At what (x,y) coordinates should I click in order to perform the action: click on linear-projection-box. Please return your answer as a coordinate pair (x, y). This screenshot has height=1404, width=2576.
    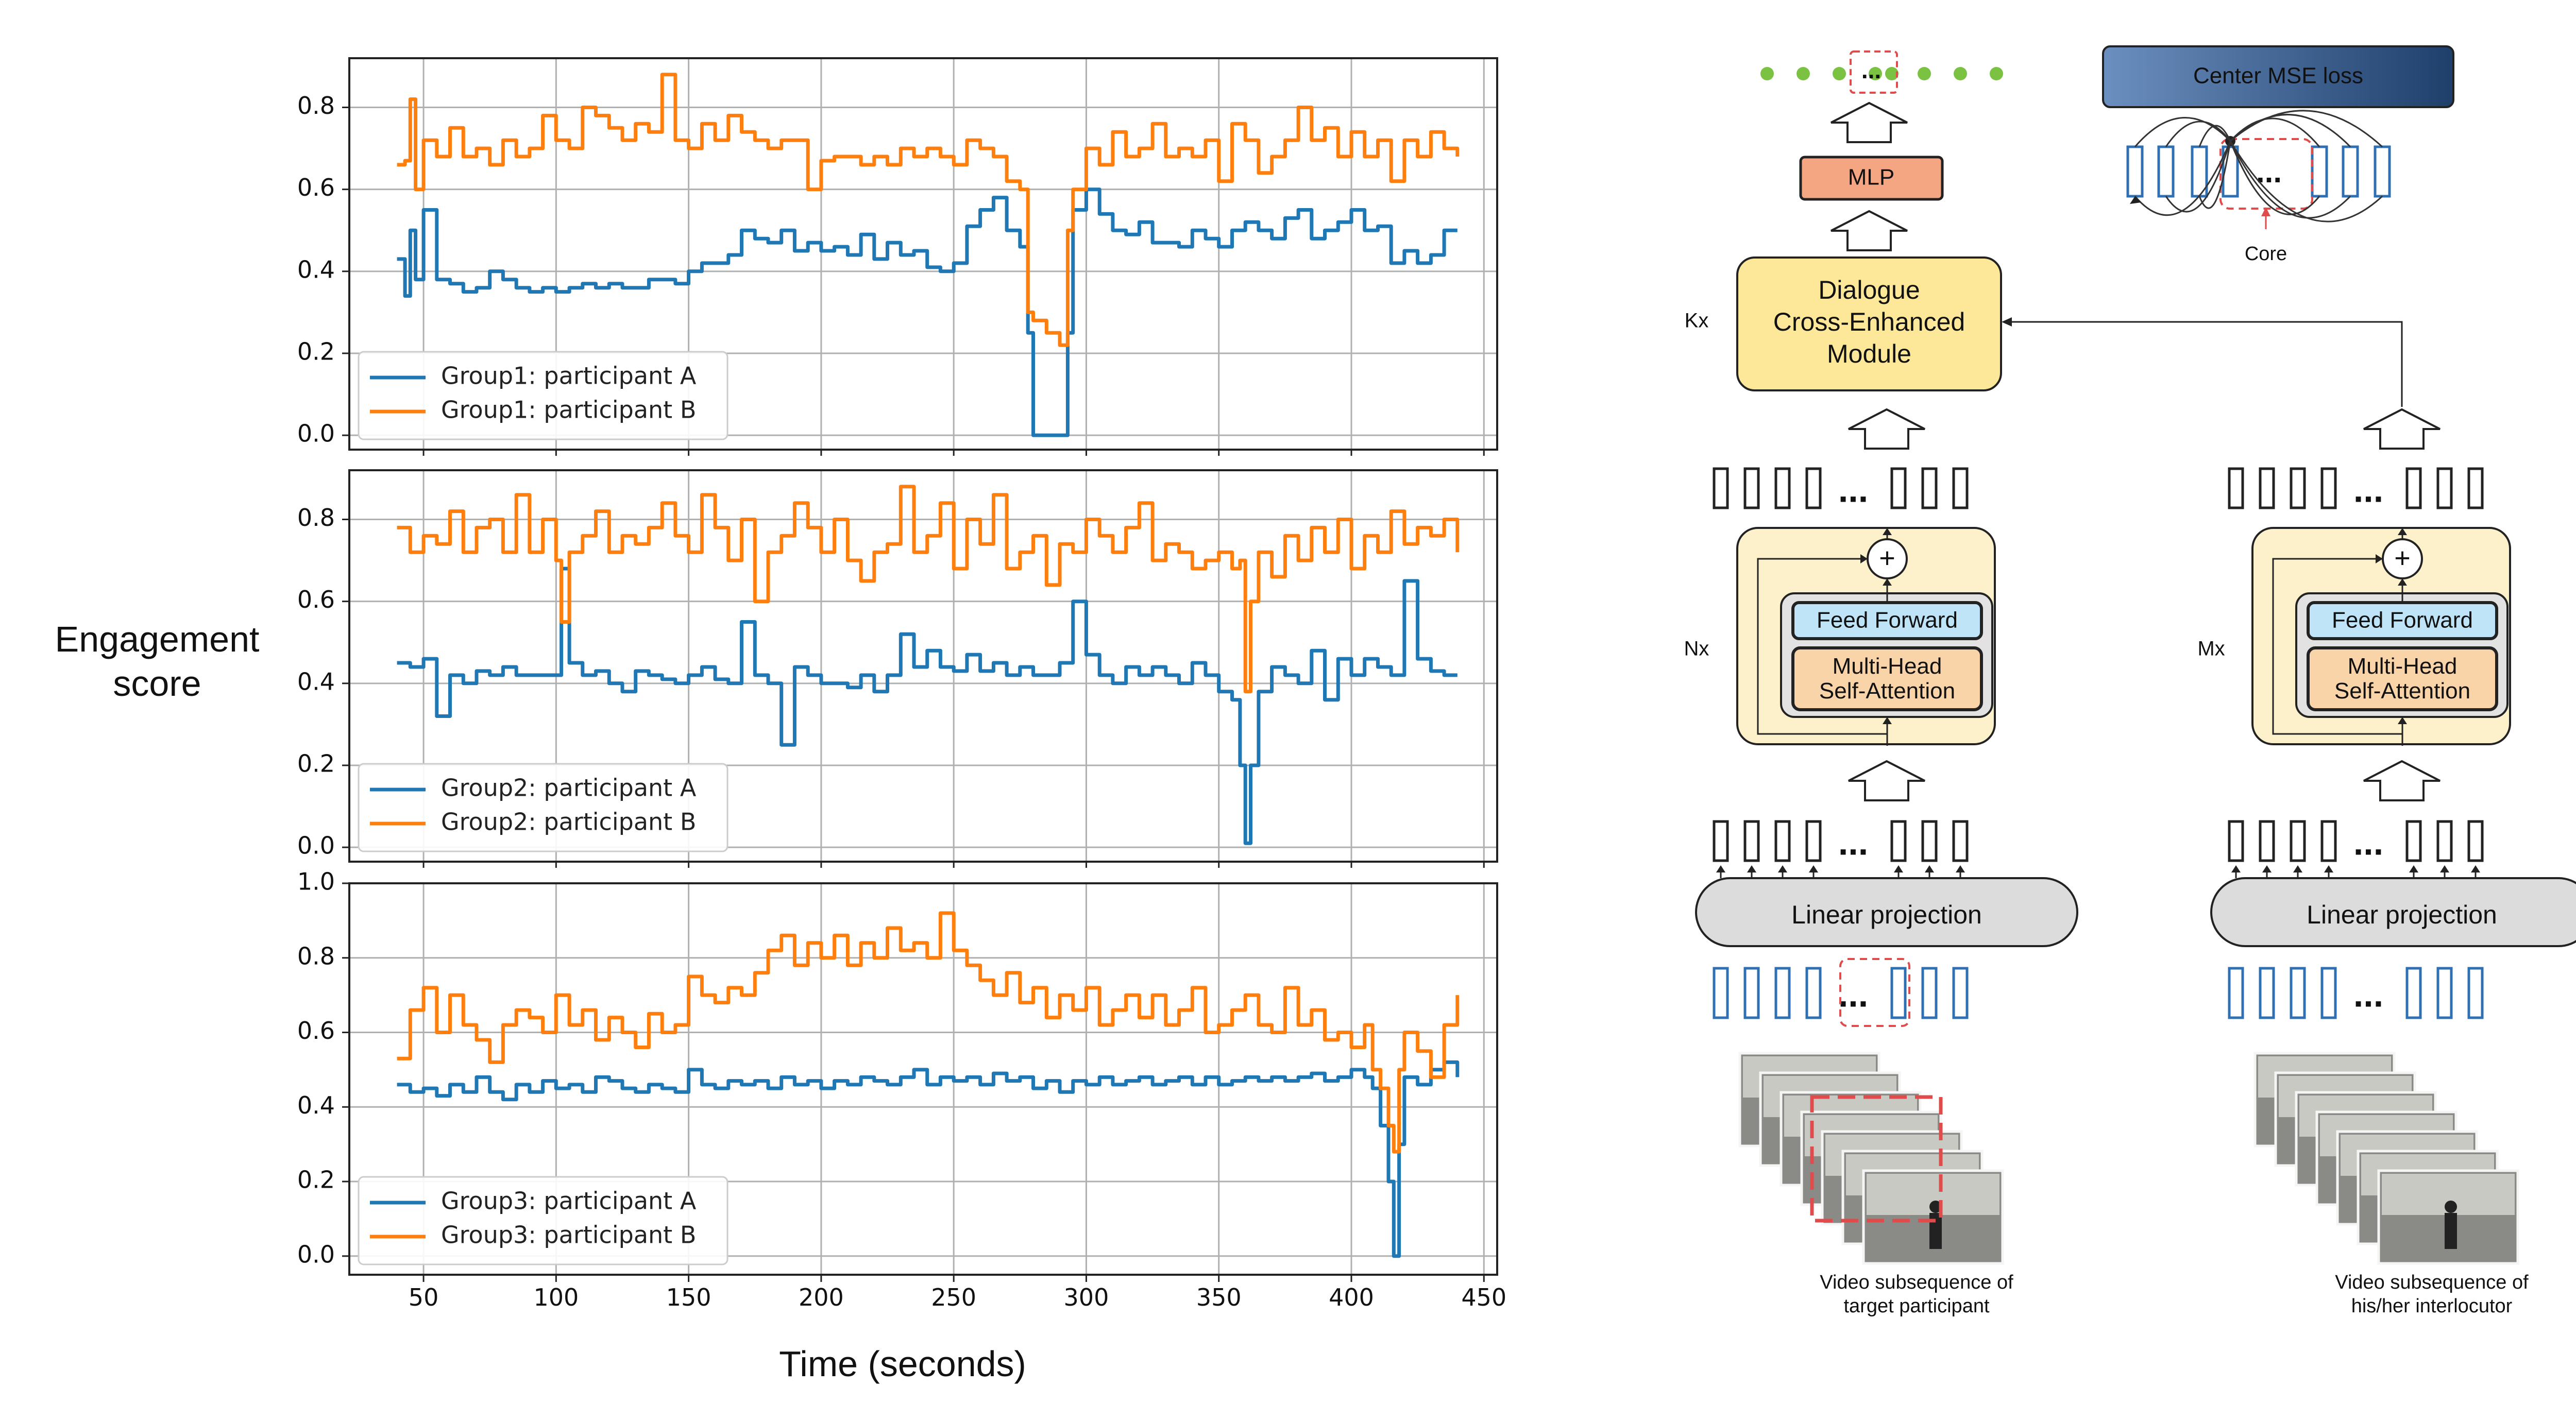
    Looking at the image, I should click on (1887, 912).